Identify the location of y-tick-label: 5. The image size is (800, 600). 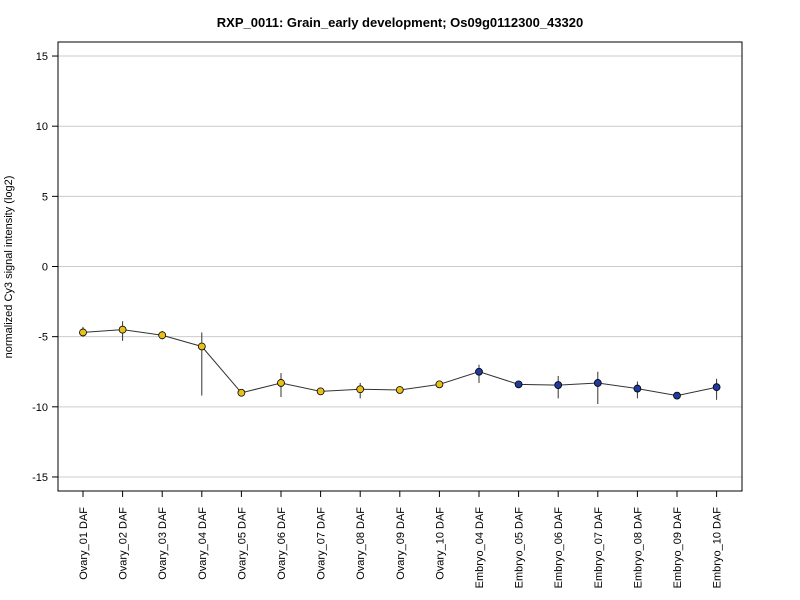
(45, 197).